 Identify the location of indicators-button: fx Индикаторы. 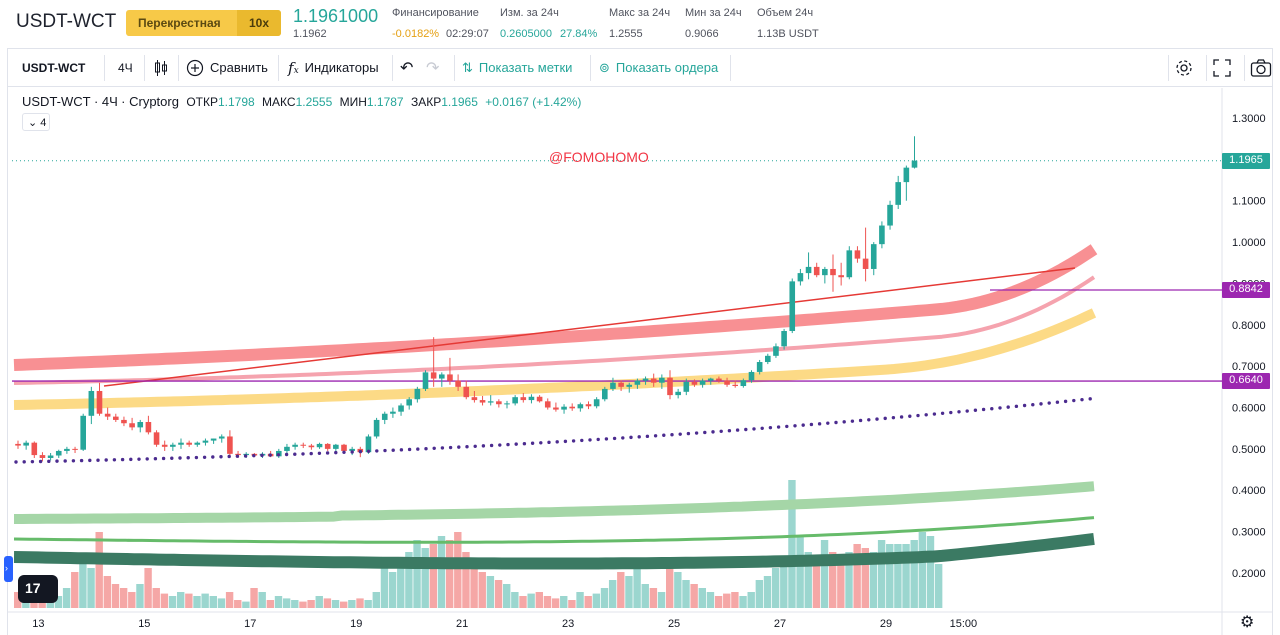
(333, 67).